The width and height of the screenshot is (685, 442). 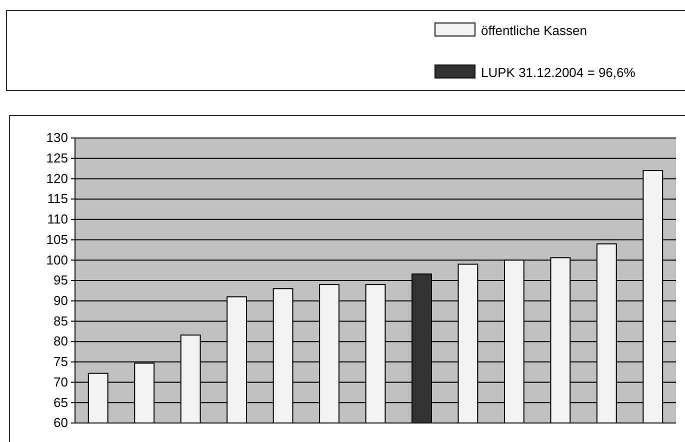 What do you see at coordinates (61, 382) in the screenshot?
I see `y-tick-label: 70` at bounding box center [61, 382].